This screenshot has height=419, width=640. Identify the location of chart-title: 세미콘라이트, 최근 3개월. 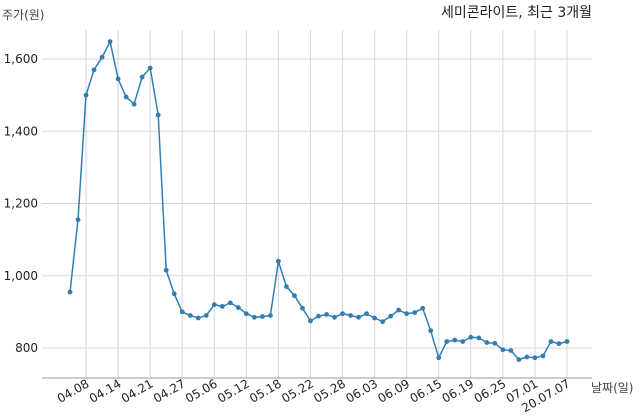
(516, 13).